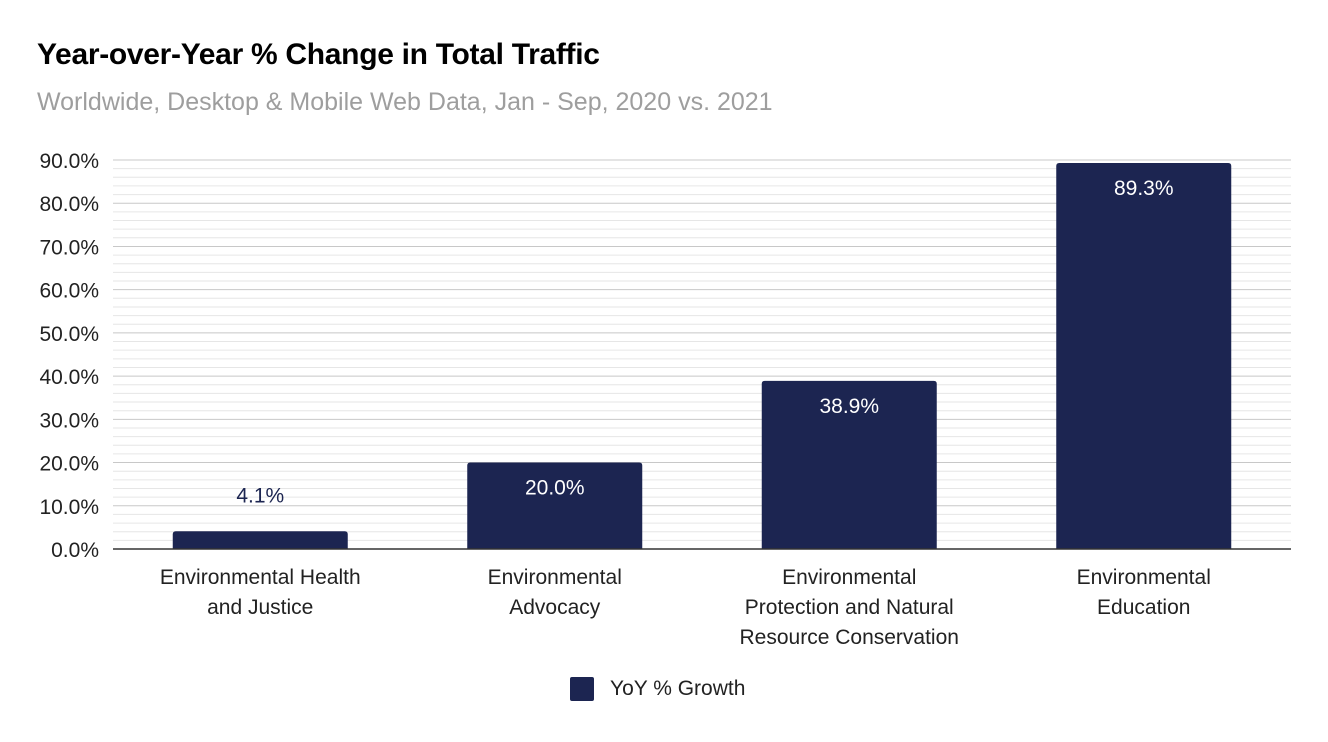 This screenshot has height=742, width=1328. What do you see at coordinates (555, 488) in the screenshot?
I see `data-label: 20.0%` at bounding box center [555, 488].